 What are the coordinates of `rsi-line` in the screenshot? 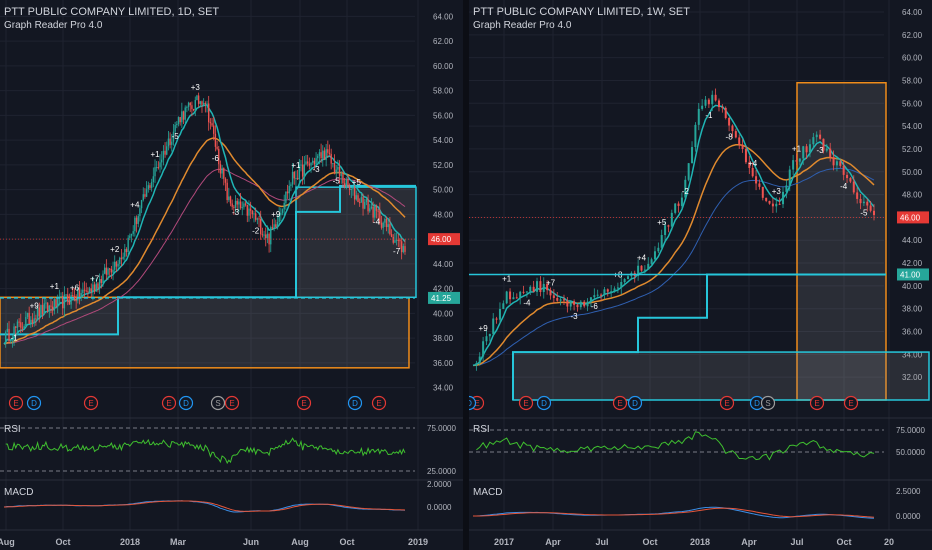 It's located at (675, 446).